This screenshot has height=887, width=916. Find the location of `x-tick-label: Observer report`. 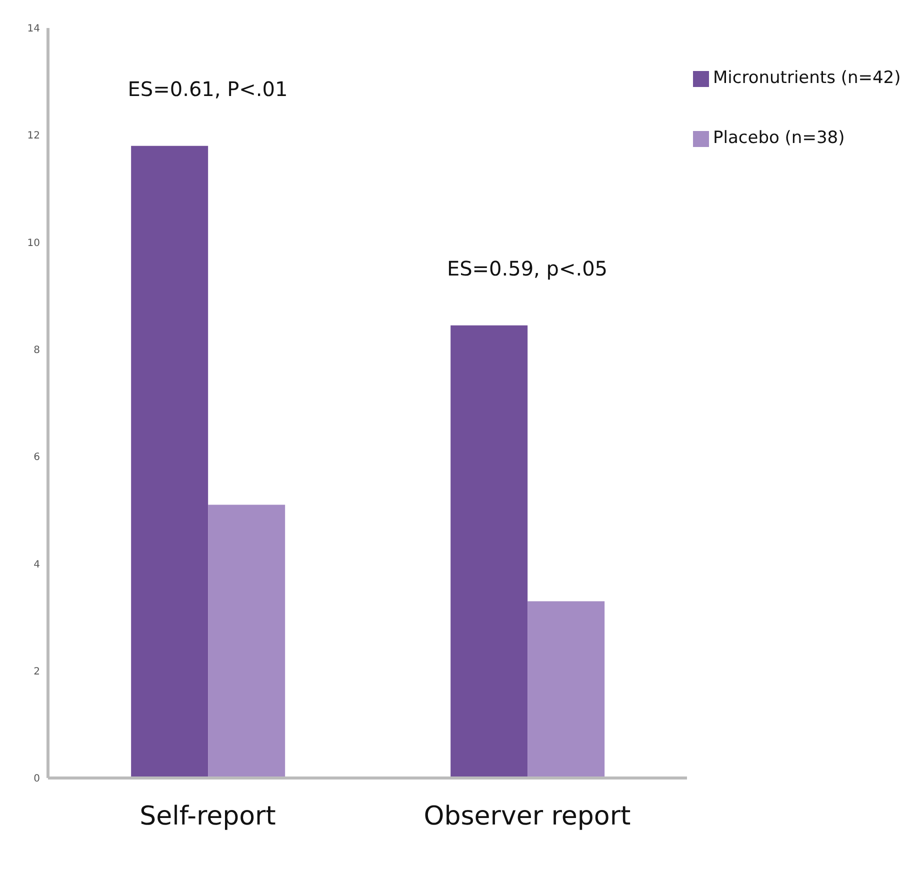

x-tick-label: Observer report is located at coordinates (527, 816).